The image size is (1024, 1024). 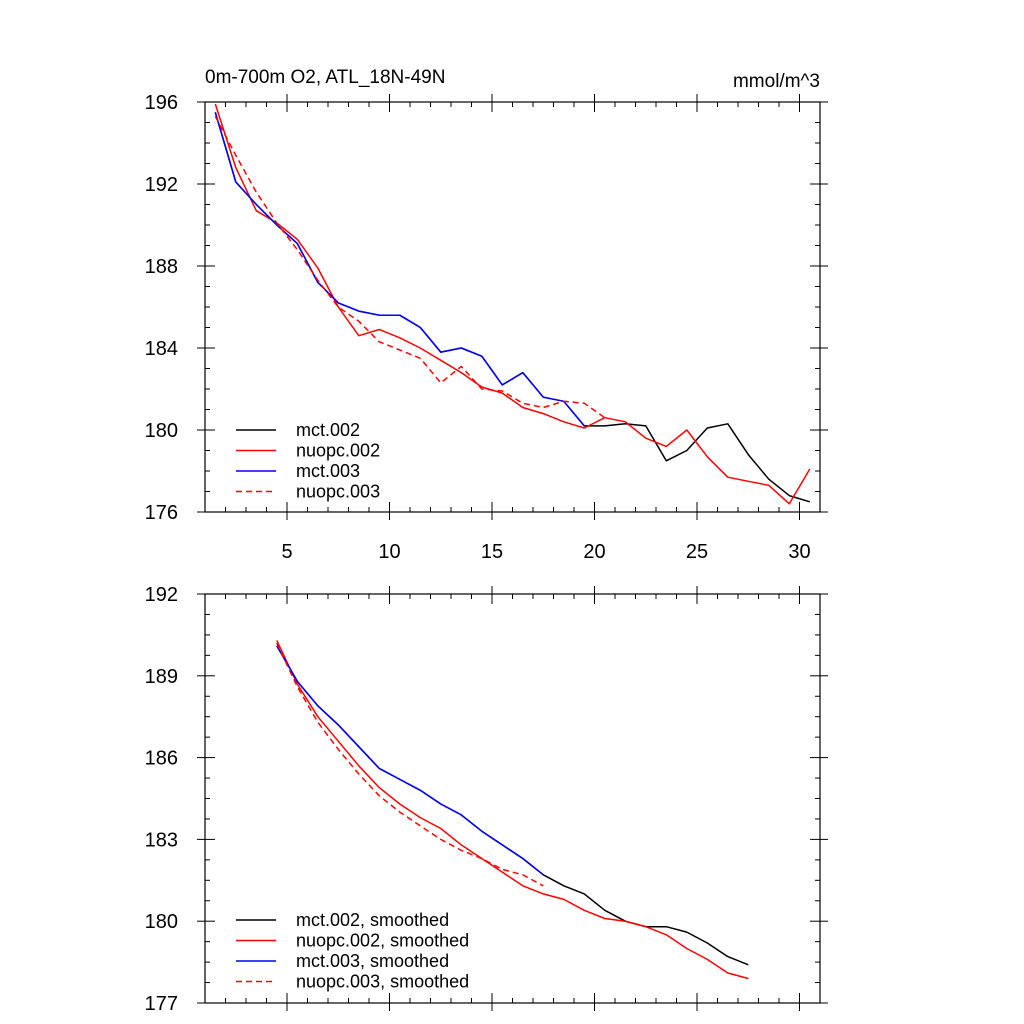 What do you see at coordinates (338, 451) in the screenshot?
I see `legend-label: nuopc.002` at bounding box center [338, 451].